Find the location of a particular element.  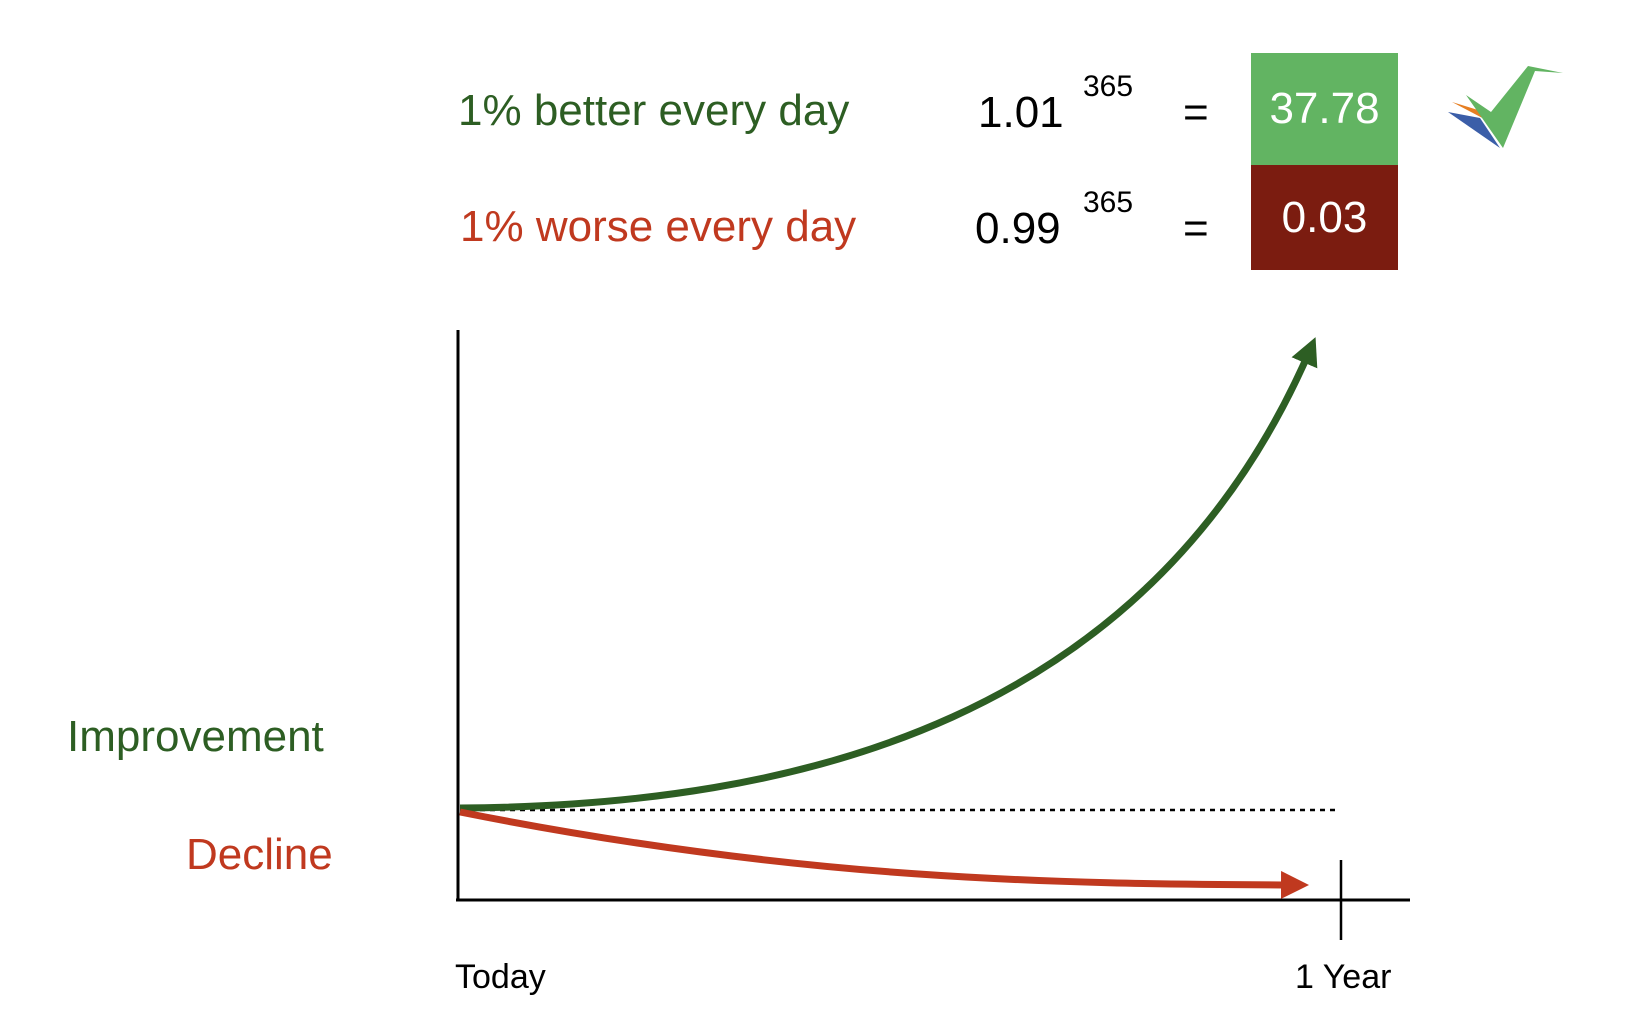

worse-base: 0.99 is located at coordinates (1018, 228).